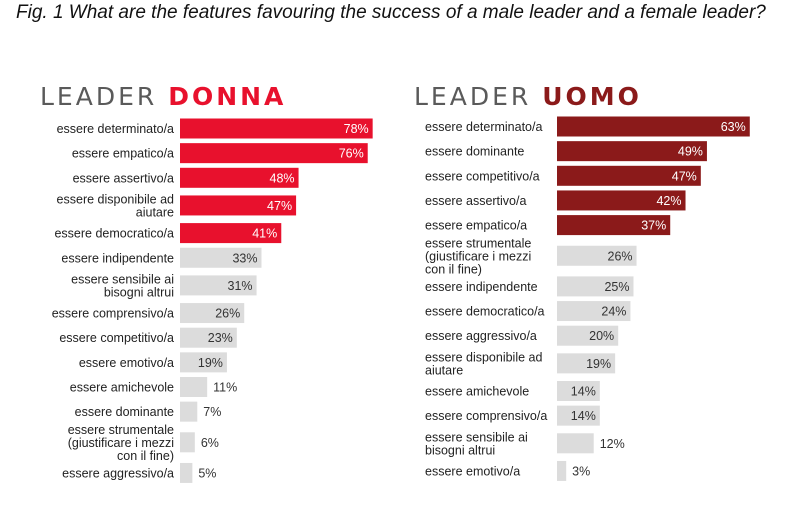 The height and width of the screenshot is (511, 800). I want to click on data-label: 31%, so click(240, 286).